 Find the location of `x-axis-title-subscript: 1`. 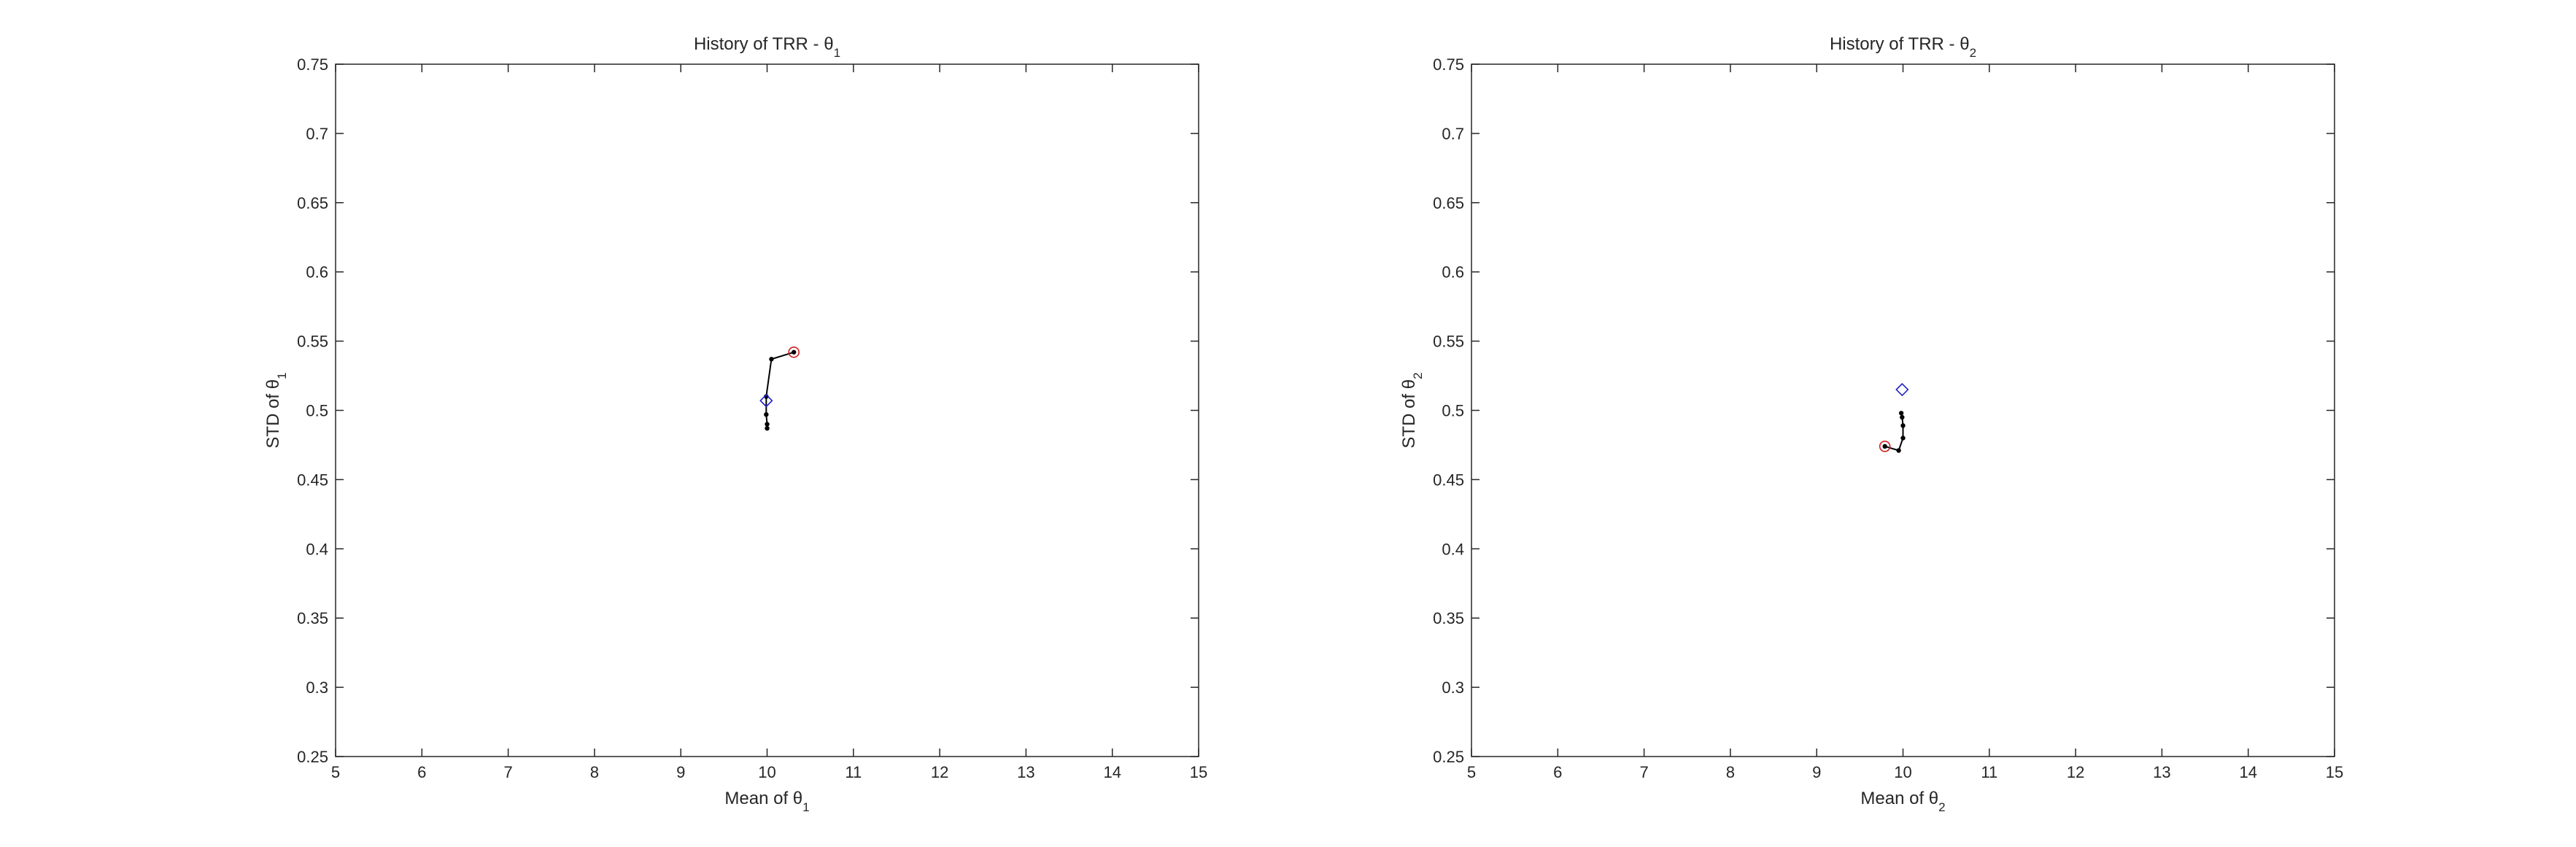

x-axis-title-subscript: 1 is located at coordinates (805, 807).